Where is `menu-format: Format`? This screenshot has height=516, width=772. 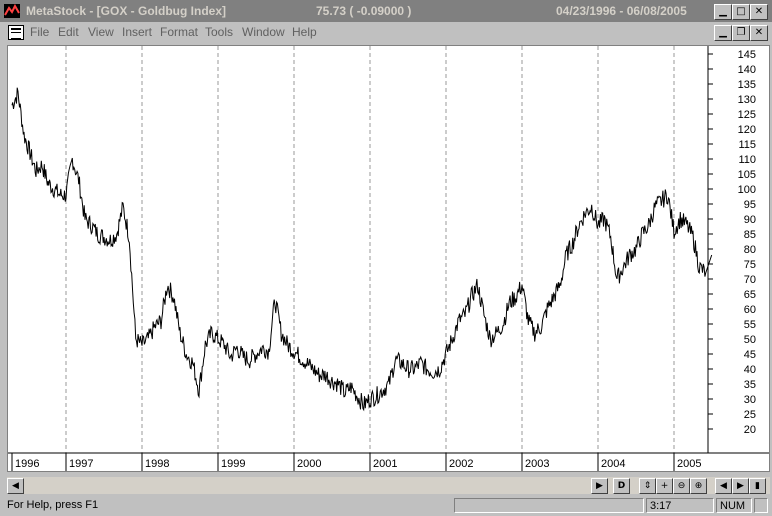
menu-format: Format is located at coordinates (179, 32).